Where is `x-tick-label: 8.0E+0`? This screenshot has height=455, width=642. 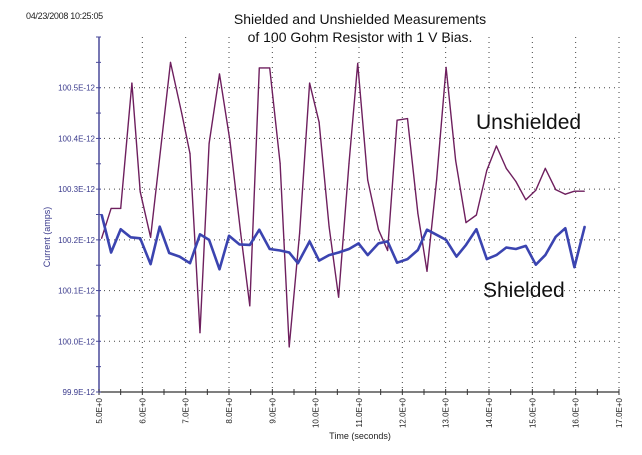 x-tick-label: 8.0E+0 is located at coordinates (229, 410).